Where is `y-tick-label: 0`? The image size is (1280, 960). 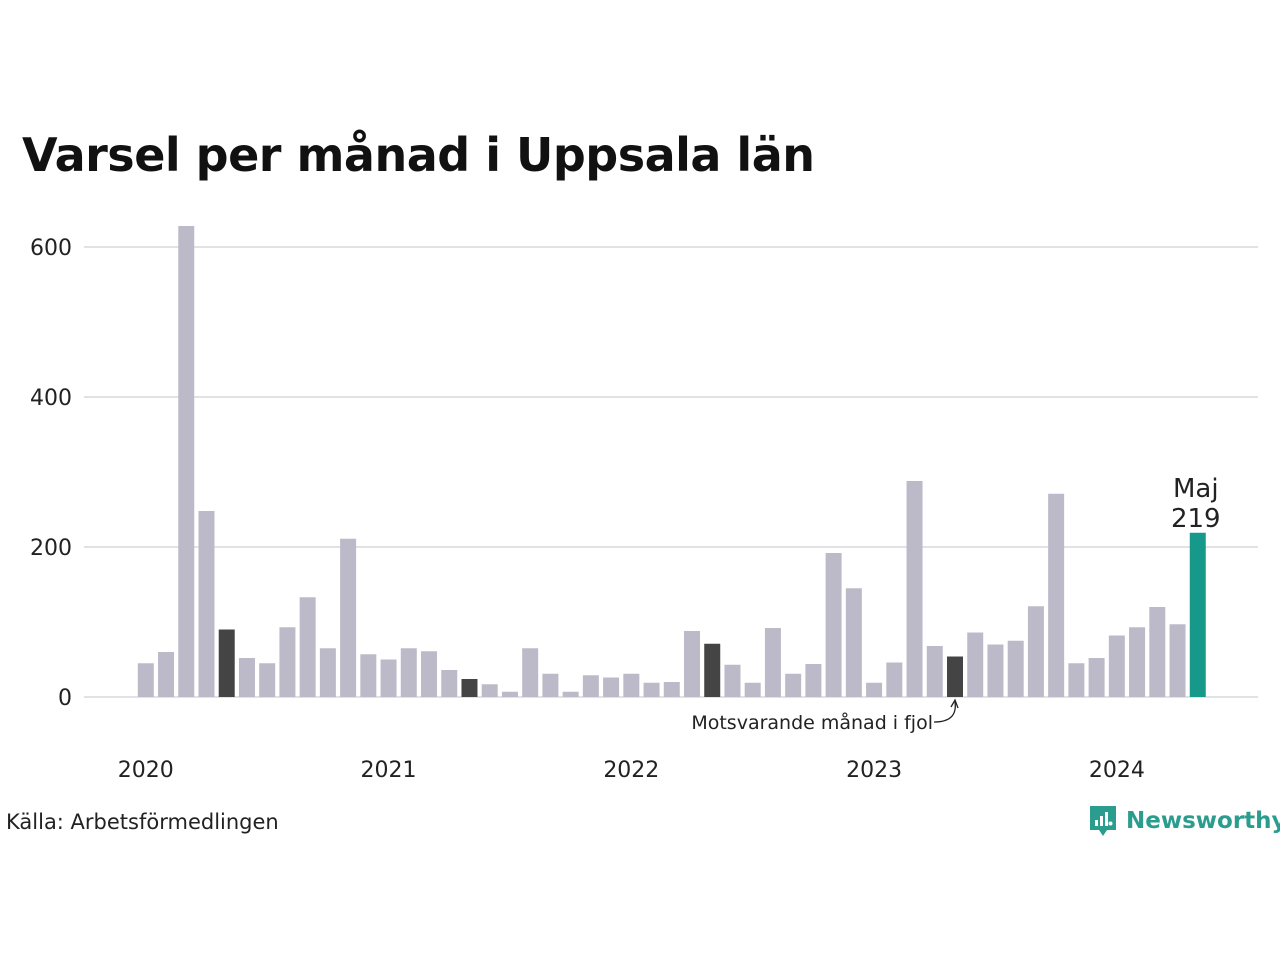 y-tick-label: 0 is located at coordinates (65, 698).